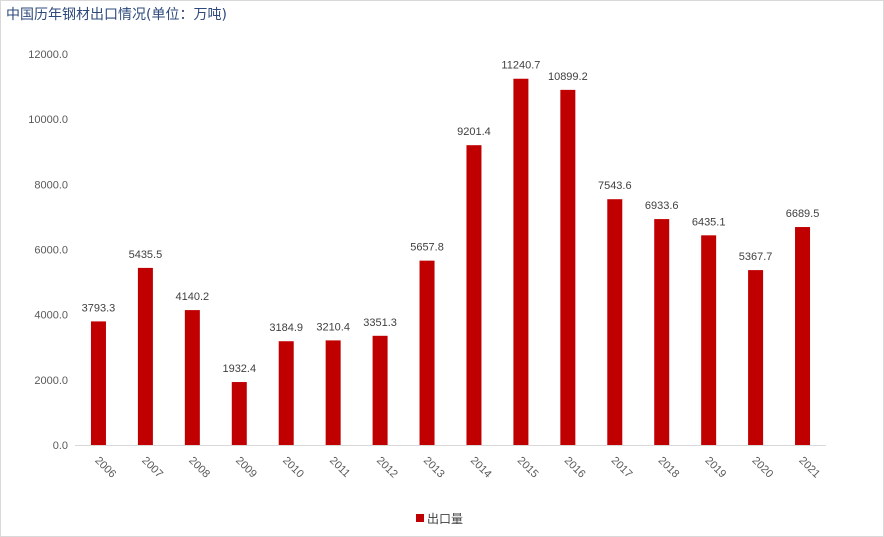  I want to click on data-label: 6435.1, so click(709, 222).